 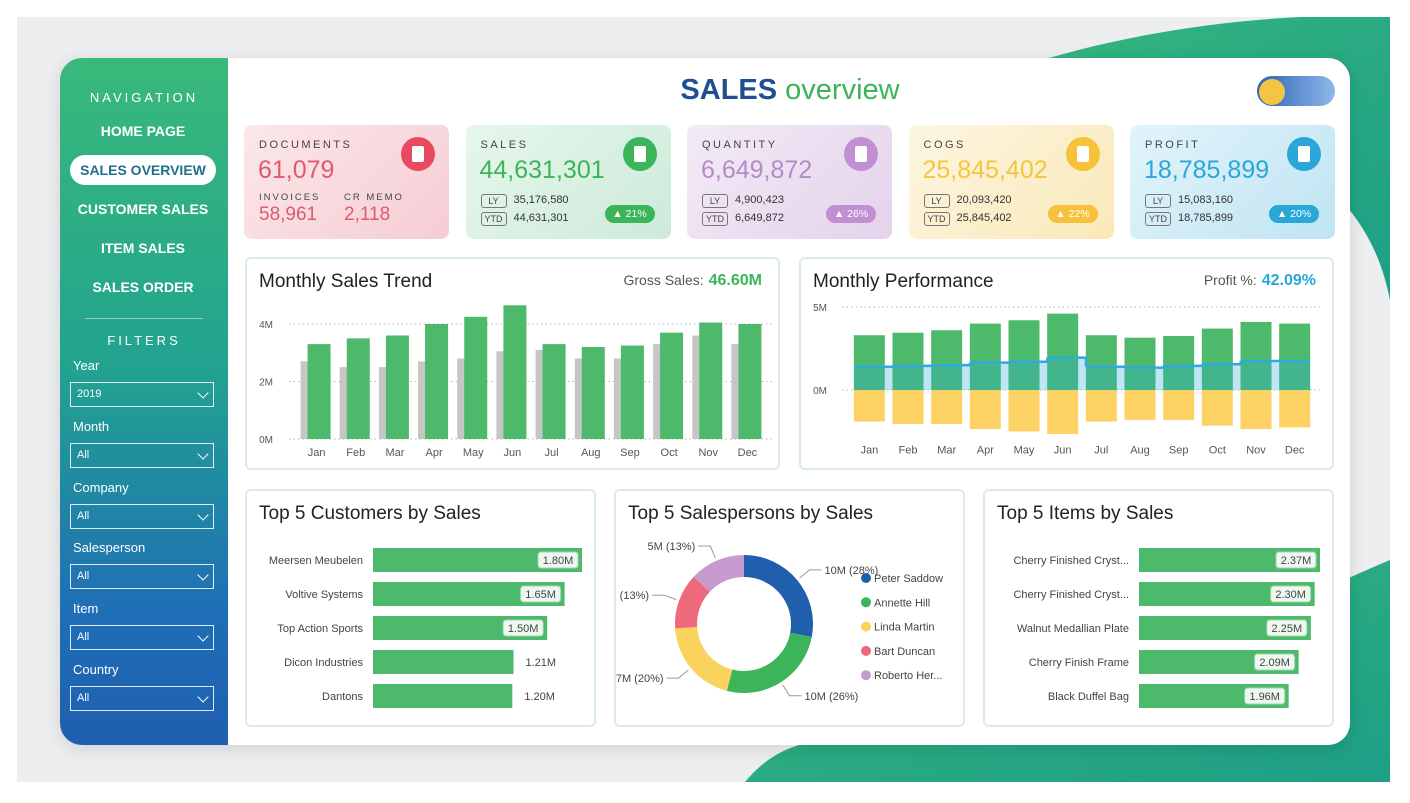 What do you see at coordinates (757, 170) in the screenshot?
I see `kpi-value: 6,649,872` at bounding box center [757, 170].